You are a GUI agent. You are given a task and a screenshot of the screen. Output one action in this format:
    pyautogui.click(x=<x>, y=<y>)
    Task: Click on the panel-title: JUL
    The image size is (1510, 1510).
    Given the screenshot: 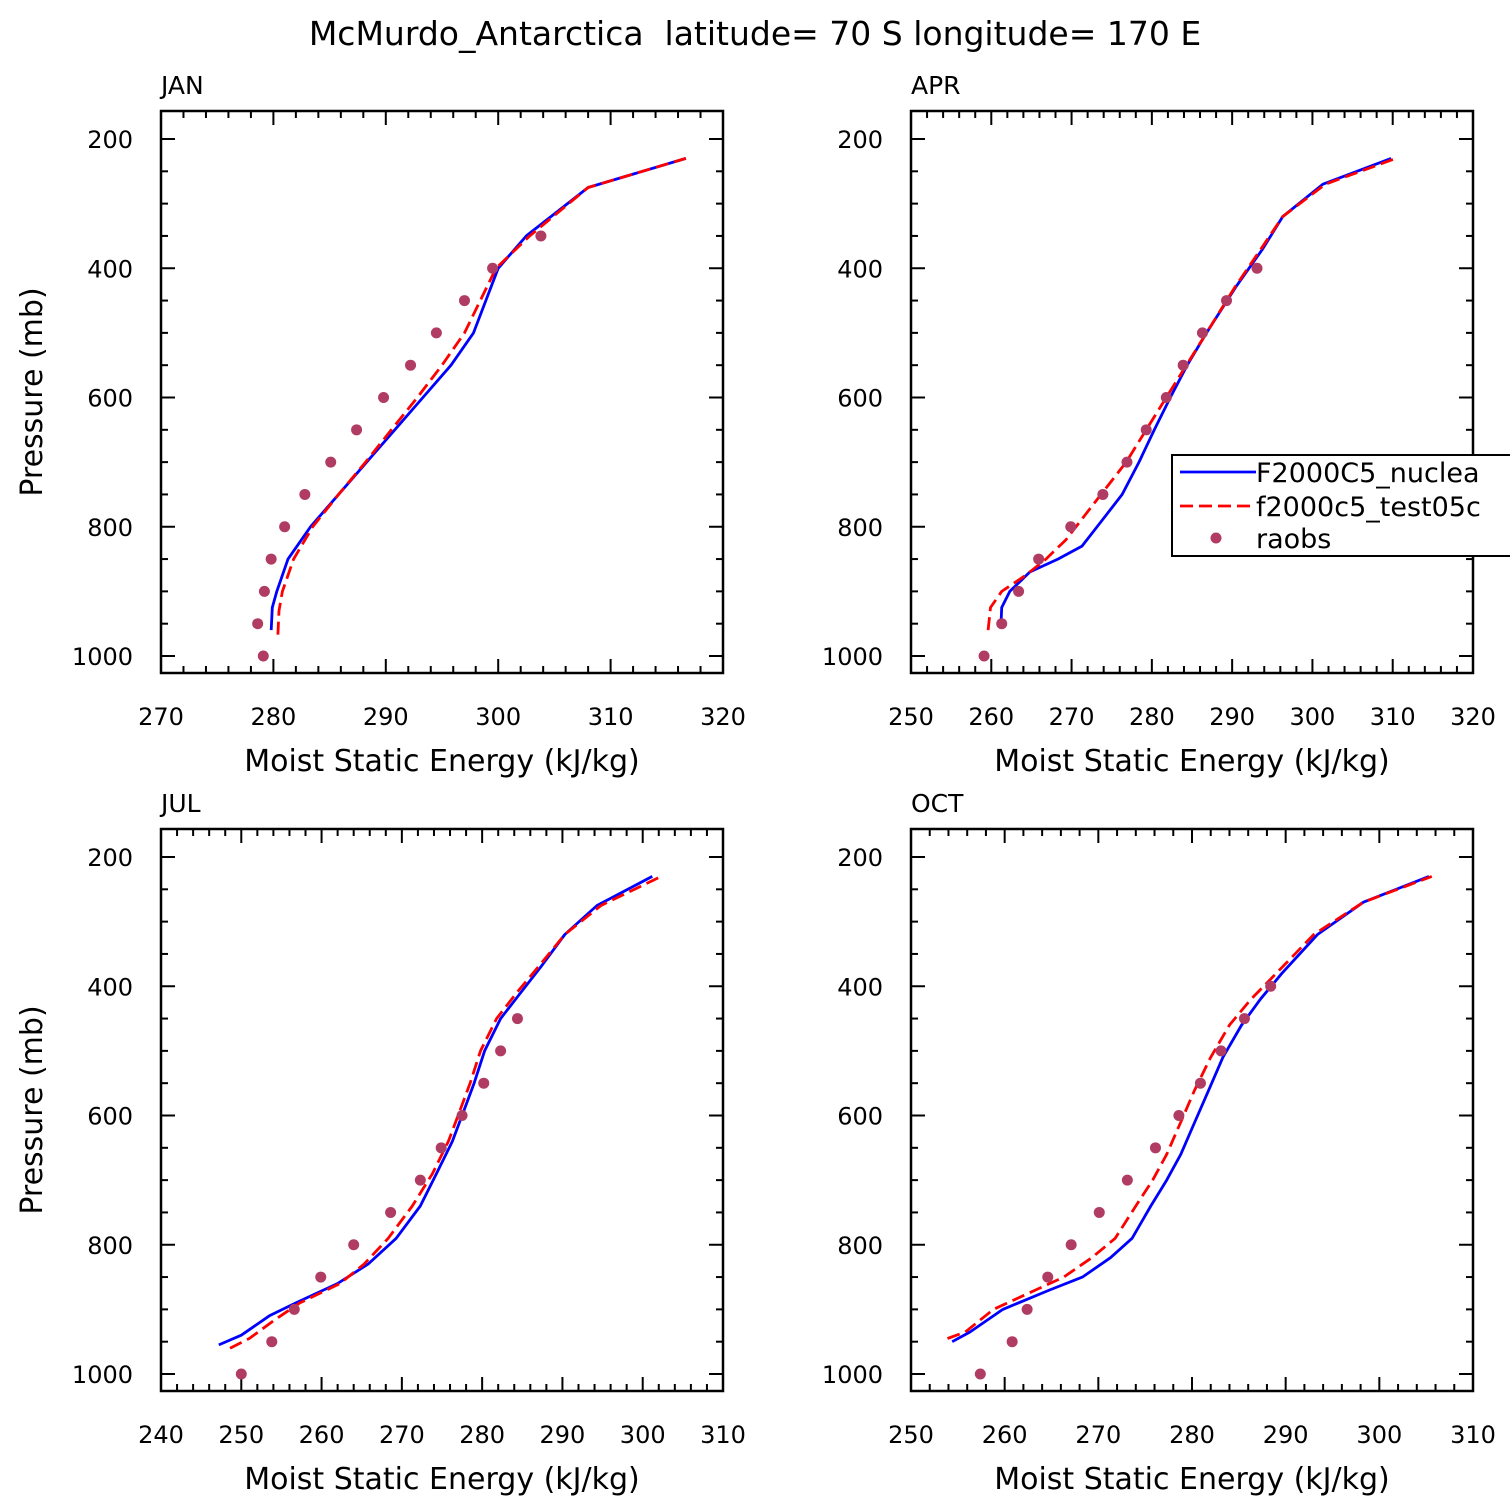 What is the action you would take?
    pyautogui.click(x=180, y=803)
    